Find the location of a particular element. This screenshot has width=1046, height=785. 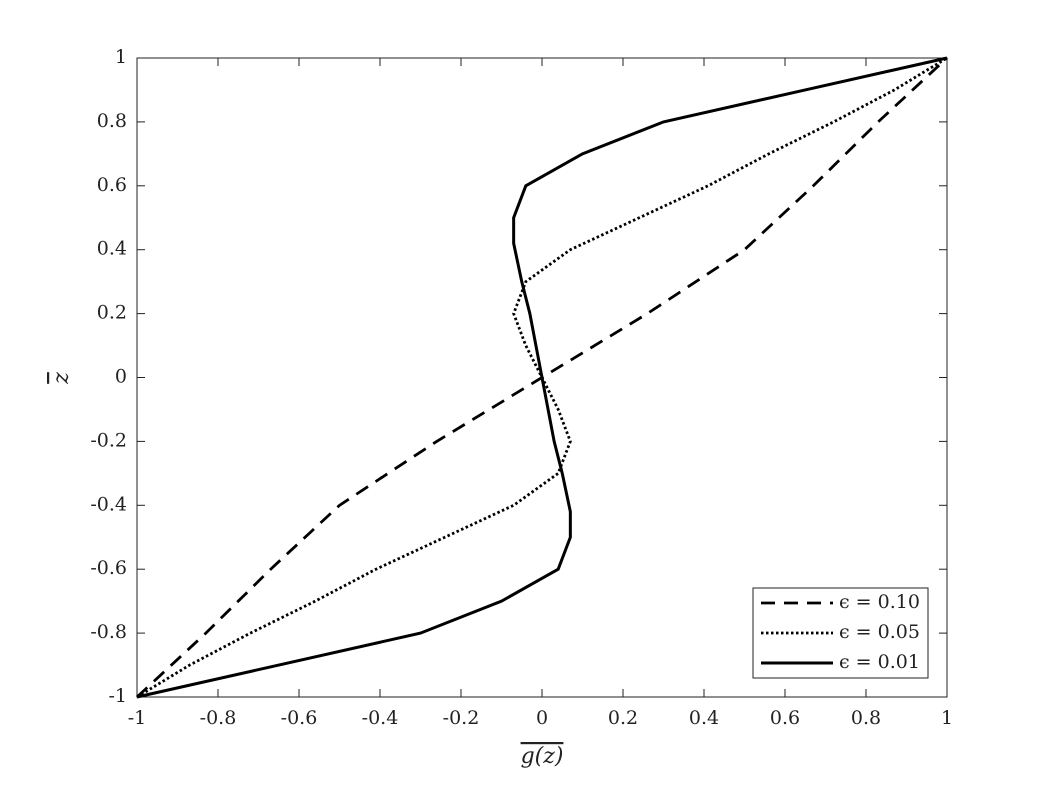

y-tick-label: 0.8 is located at coordinates (112, 121).